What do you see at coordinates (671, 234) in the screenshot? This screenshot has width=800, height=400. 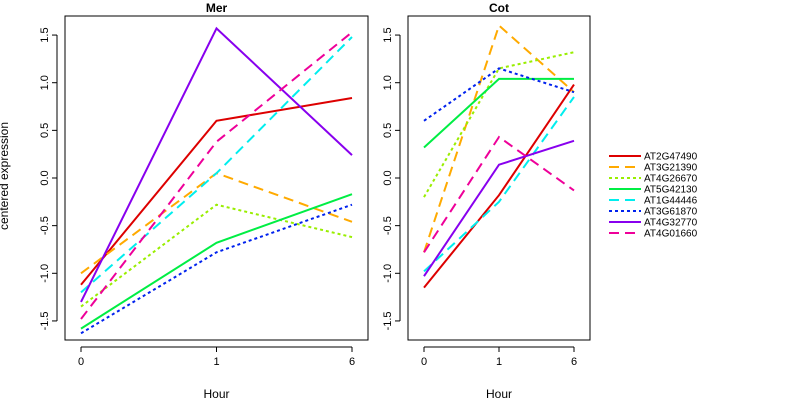 I see `legend-label: AT4G01660` at bounding box center [671, 234].